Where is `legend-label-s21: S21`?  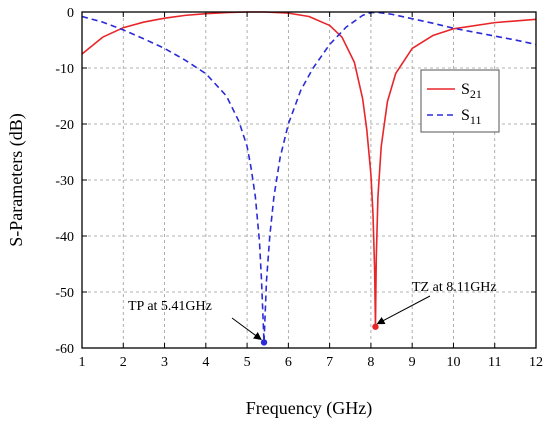 legend-label-s21: S21 is located at coordinates (471, 91).